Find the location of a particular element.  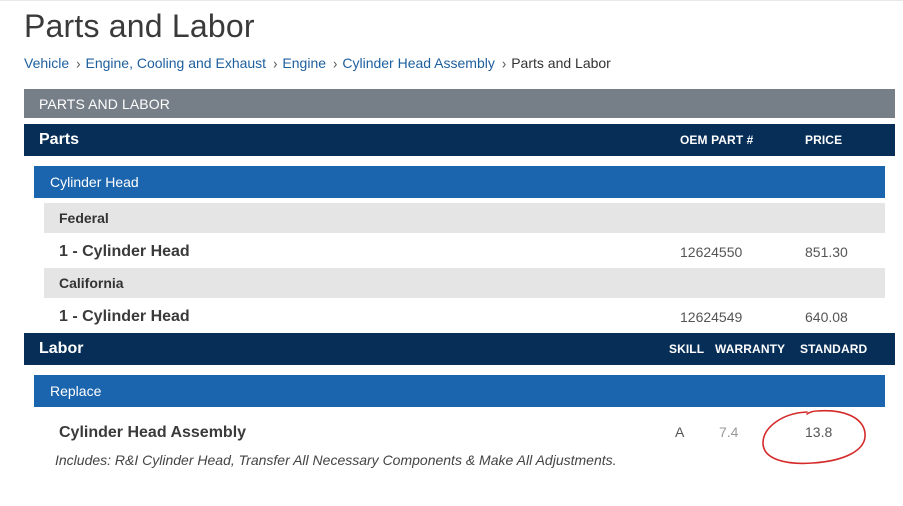

part-oem-number: 12624550 is located at coordinates (711, 252).